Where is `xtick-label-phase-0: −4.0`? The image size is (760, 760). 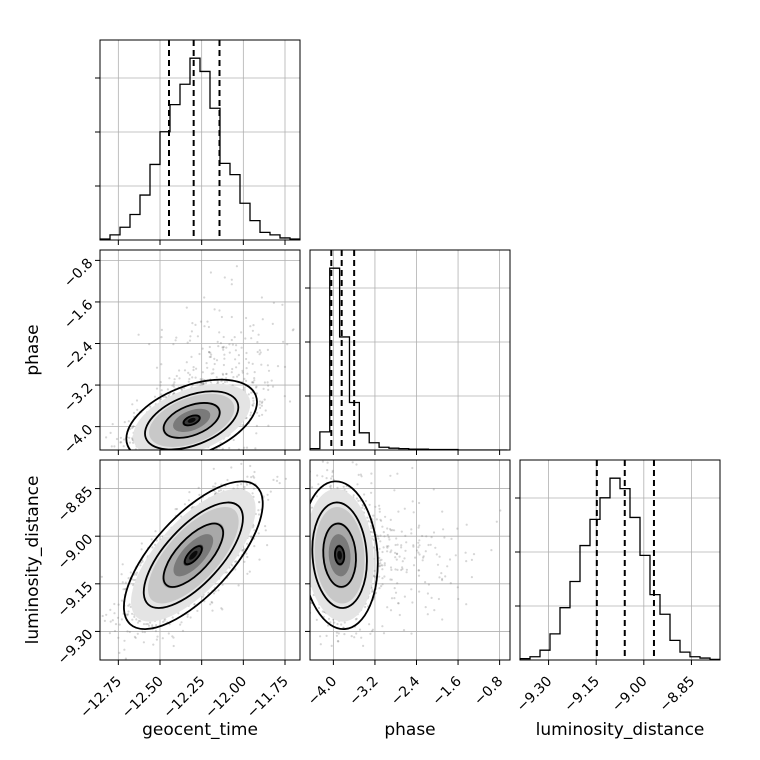 xtick-label-phase-0: −4.0 is located at coordinates (322, 691).